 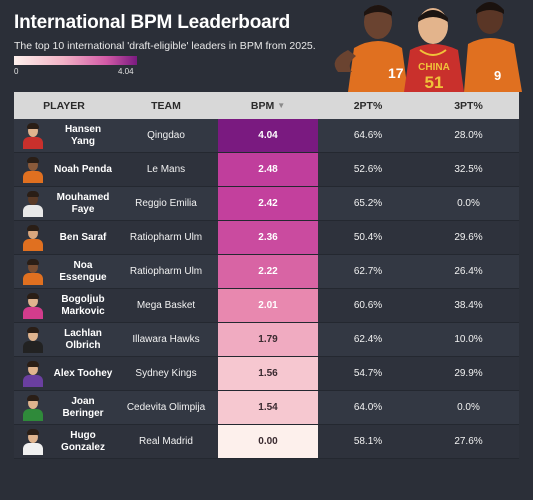 I want to click on table-row: Noa Essengue Ratiopharm Ulm 2.22 62.7% 26.4%, so click(x=266, y=272).